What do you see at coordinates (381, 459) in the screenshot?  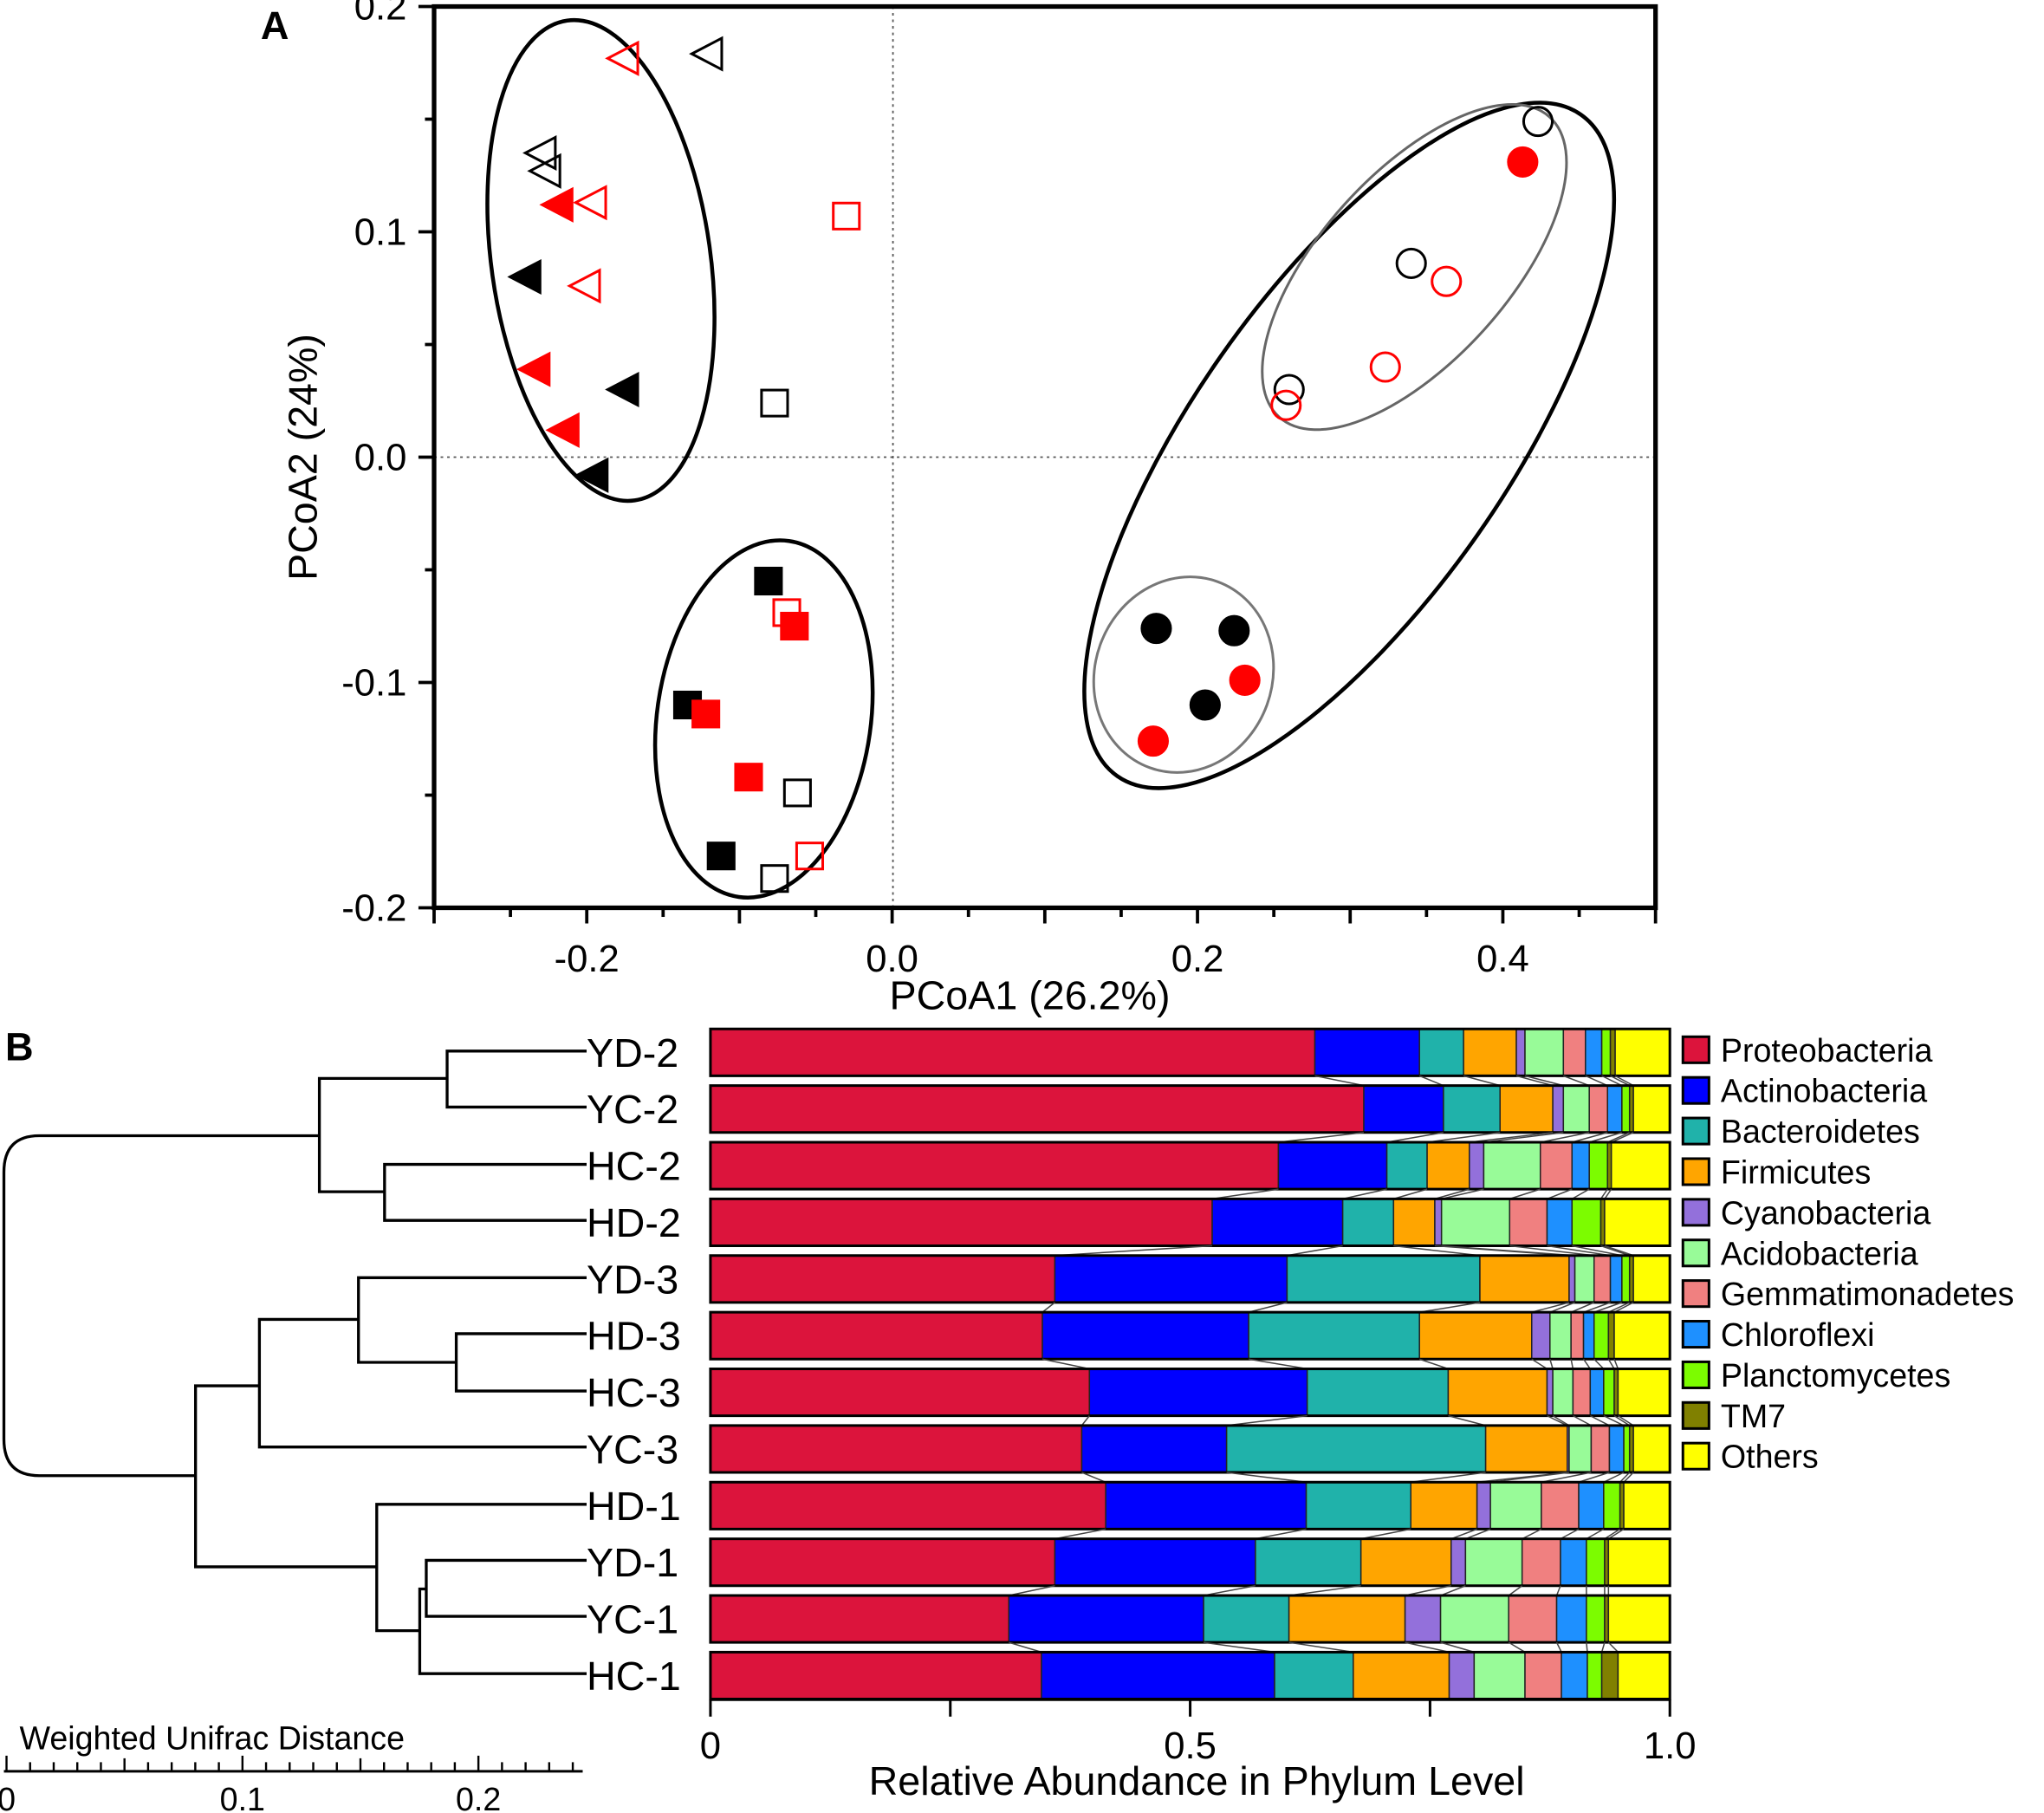 I see `y-tick-label: 0.0` at bounding box center [381, 459].